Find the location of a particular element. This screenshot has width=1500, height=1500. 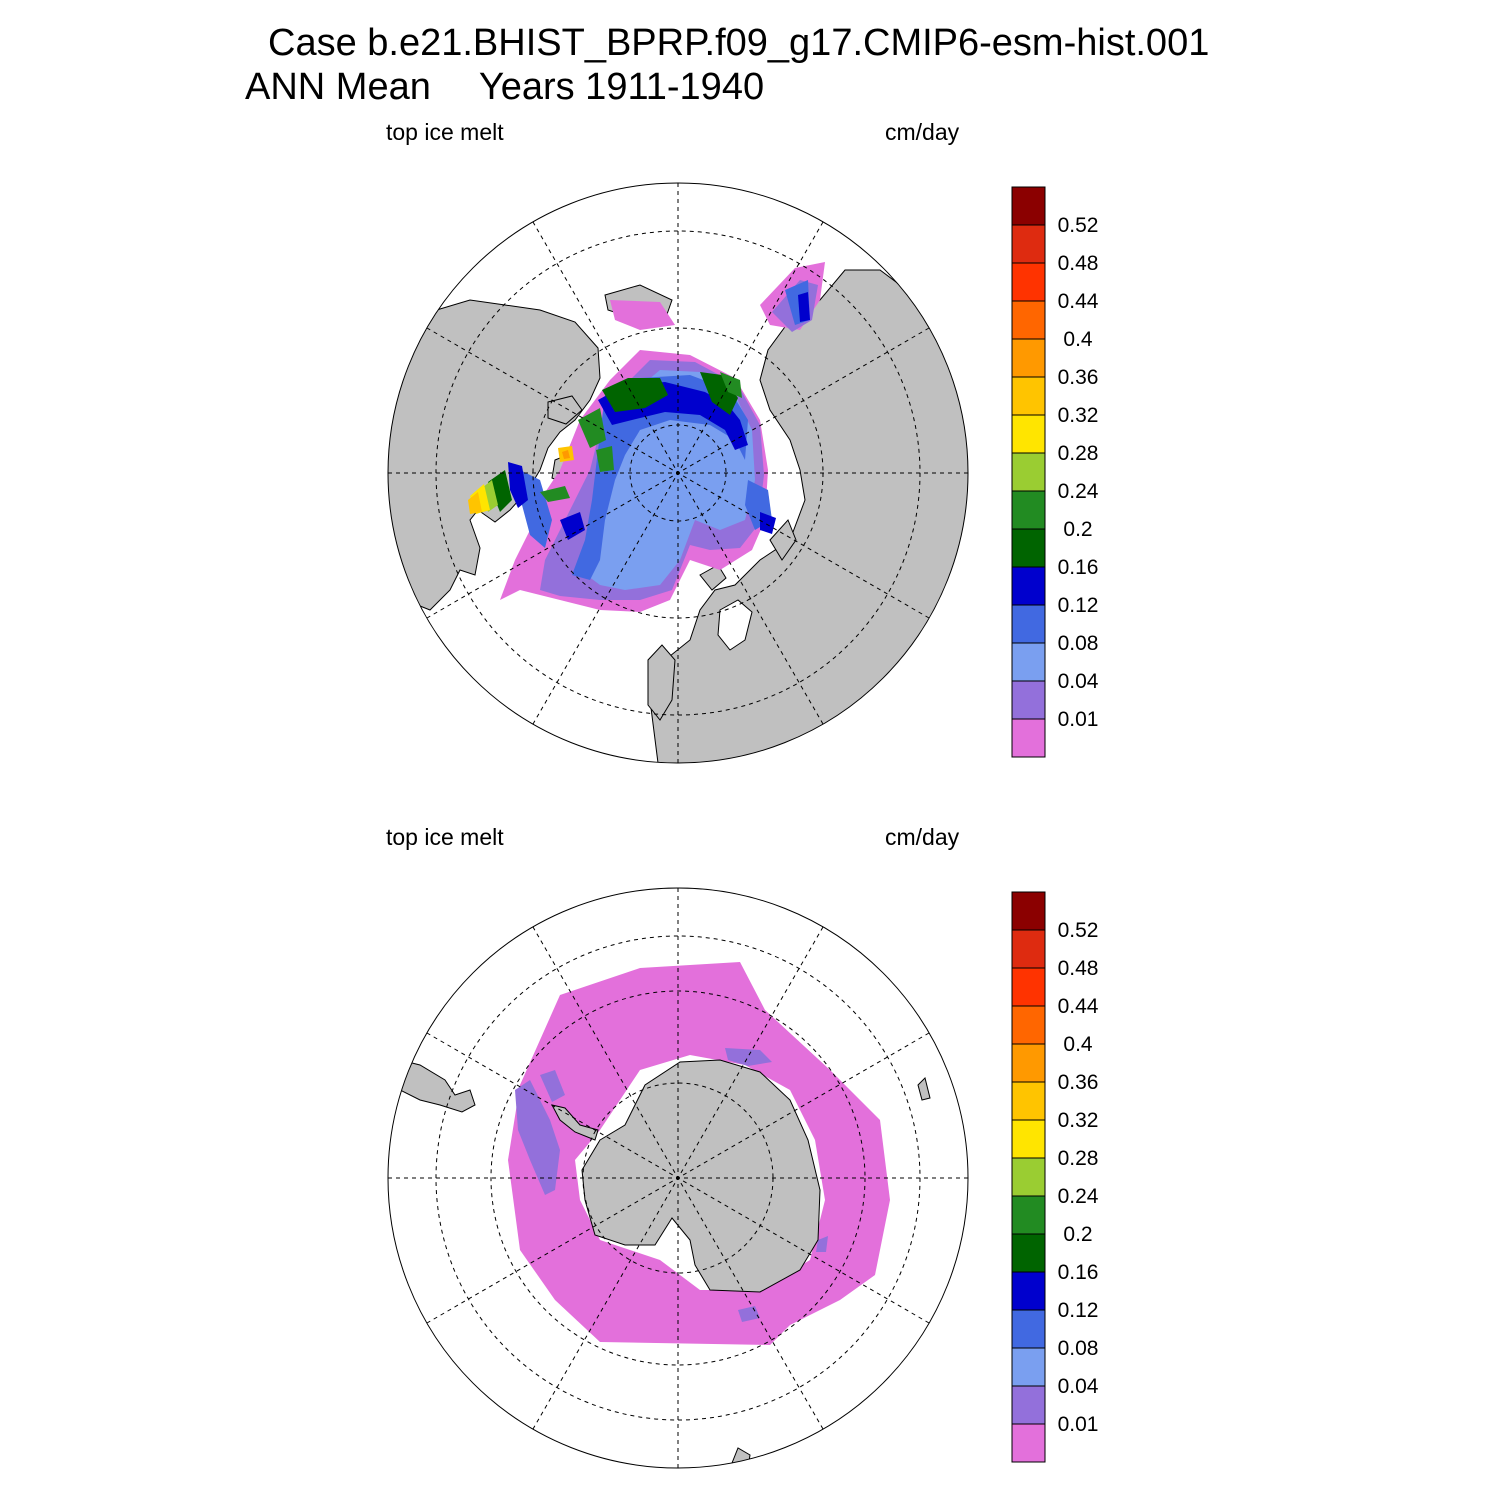

nh-colorbar-label: 0.04 is located at coordinates (1078, 681).